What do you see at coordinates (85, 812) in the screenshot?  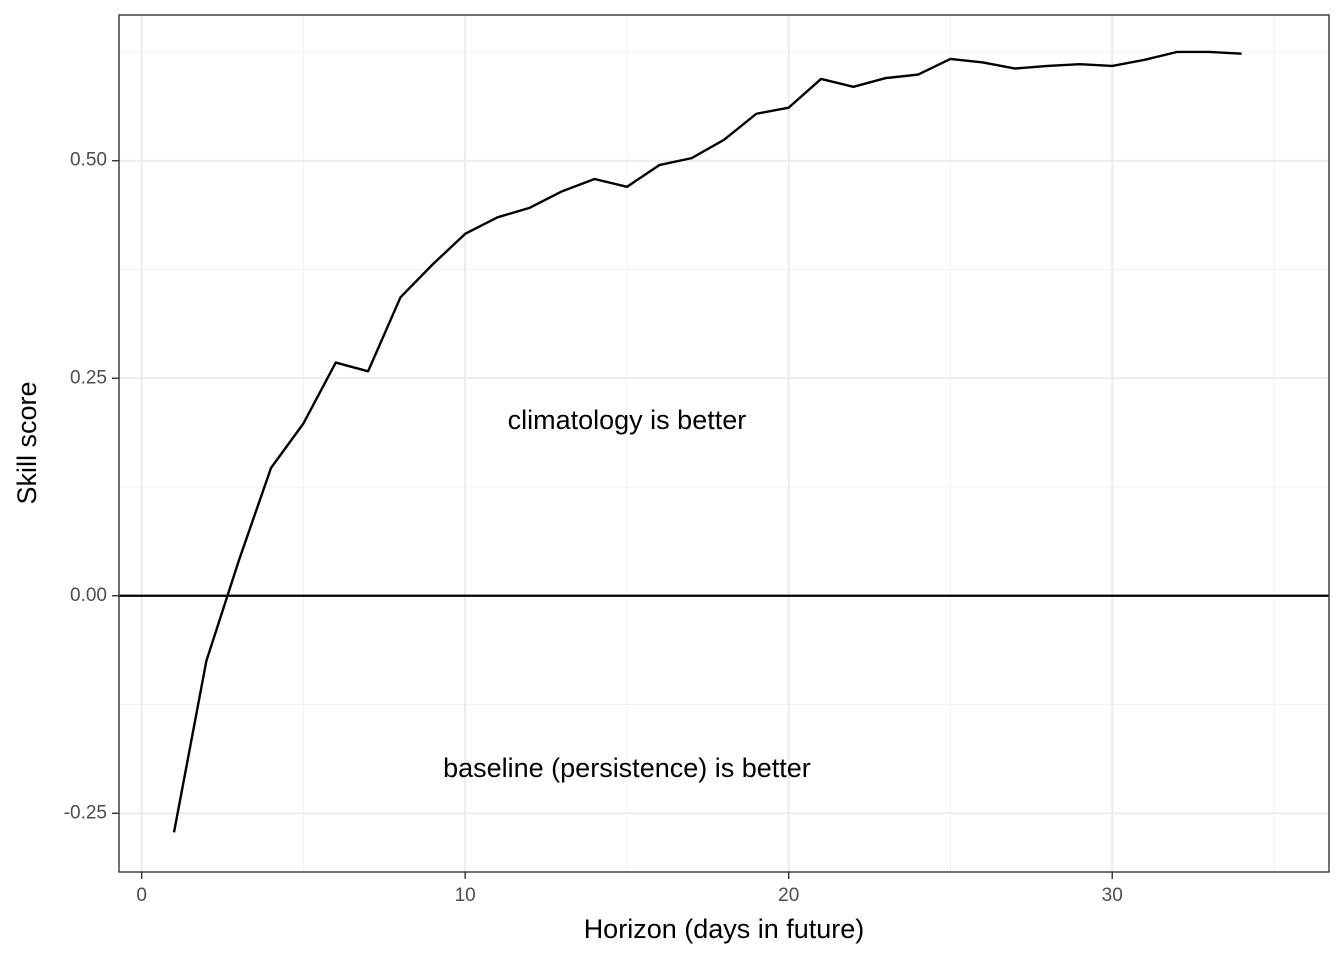 I see `y-tick-label: -0.25` at bounding box center [85, 812].